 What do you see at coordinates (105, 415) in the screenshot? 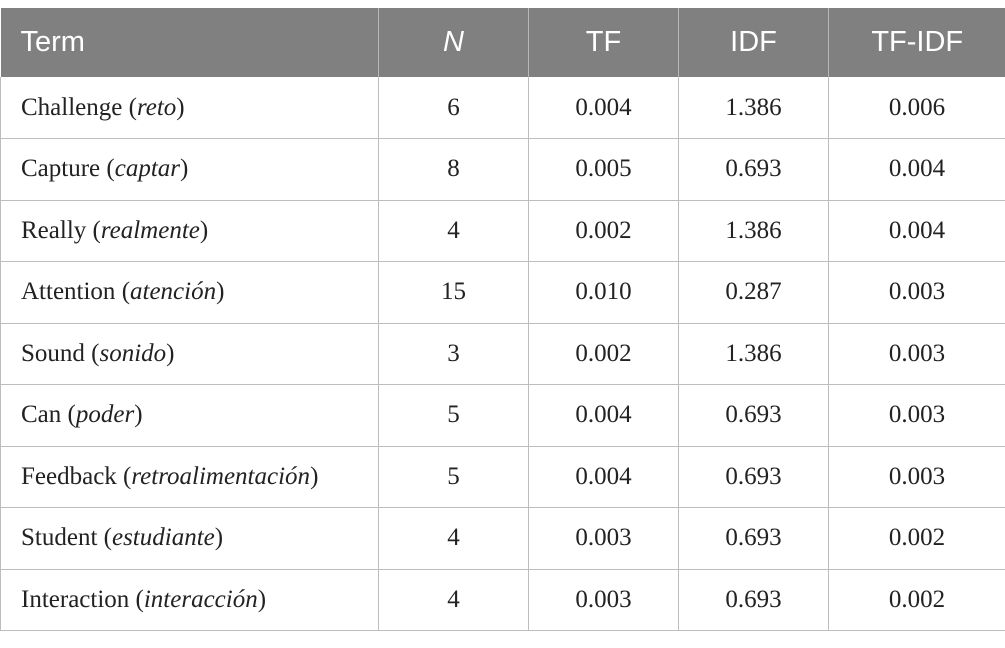
I see `term-spanish: poder` at bounding box center [105, 415].